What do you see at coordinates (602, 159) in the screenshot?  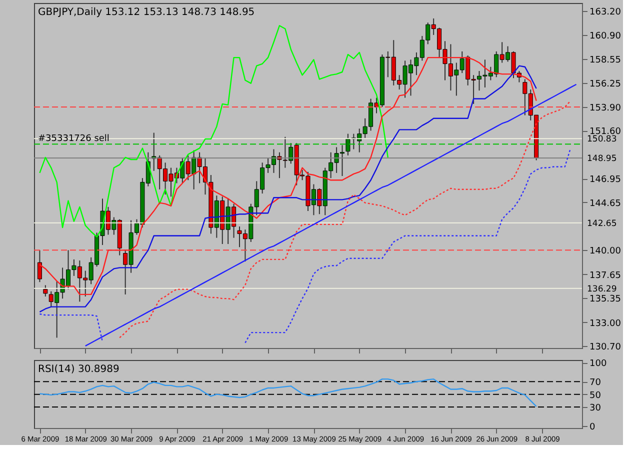 I see `ref-line-label: 148.95` at bounding box center [602, 159].